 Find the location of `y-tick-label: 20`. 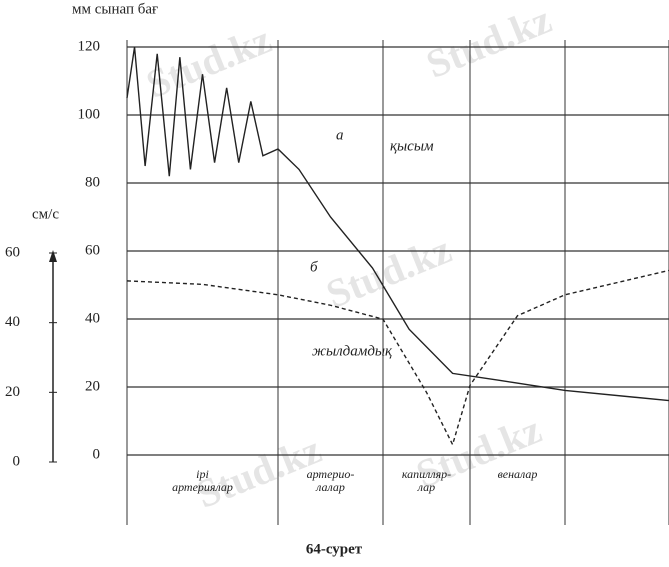

y-tick-label: 20 is located at coordinates (92, 386).